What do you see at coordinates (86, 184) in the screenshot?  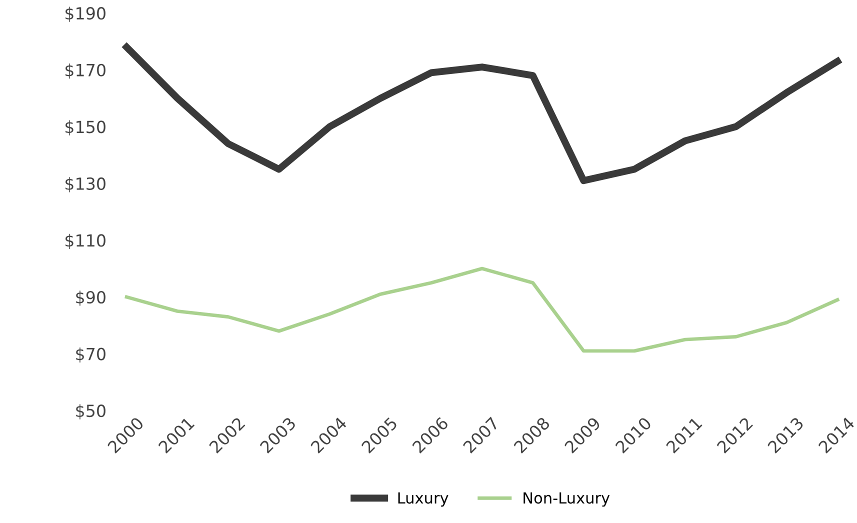 I see `y-tick-label: $130` at bounding box center [86, 184].